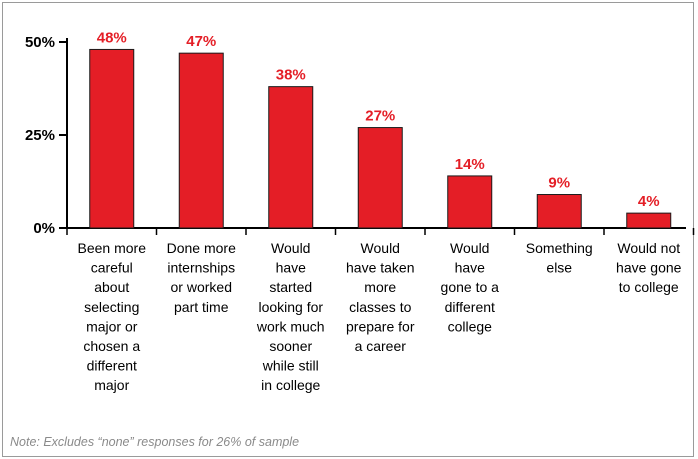 The width and height of the screenshot is (698, 459). I want to click on x-tick-label-line: looking for, so click(290, 307).